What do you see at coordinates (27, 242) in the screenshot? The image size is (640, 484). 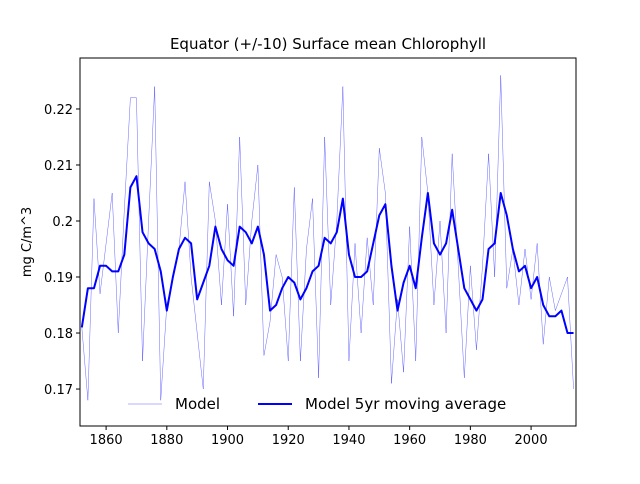 I see `y-axis-label: mg C/m^3` at bounding box center [27, 242].